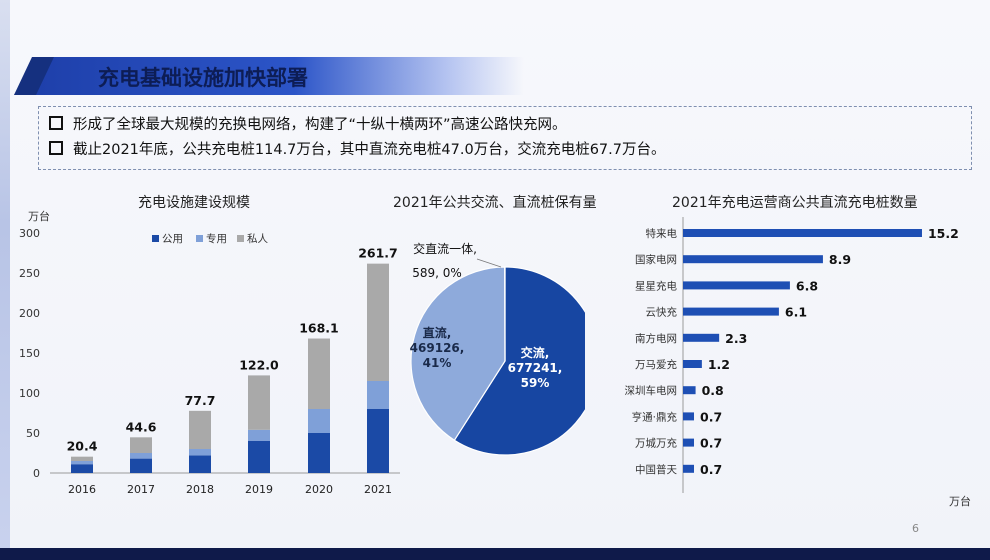  Describe the element at coordinates (730, 514) in the screenshot. I see `x-tick-label: 3` at that location.